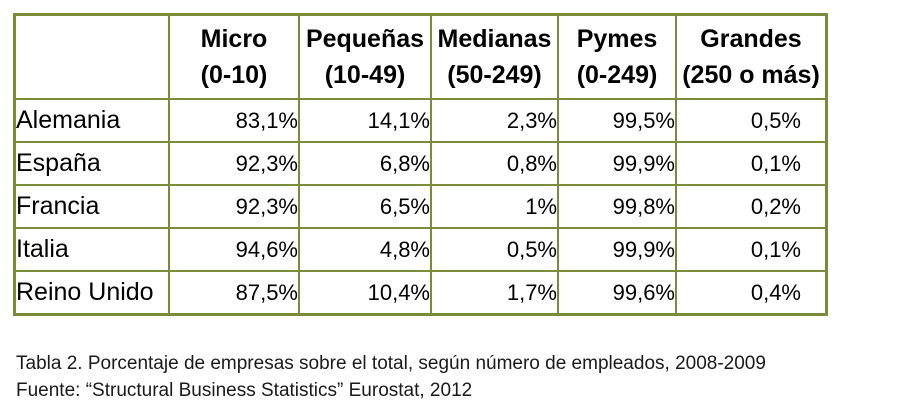 Image resolution: width=904 pixels, height=411 pixels. What do you see at coordinates (617, 120) in the screenshot?
I see `cell-value: 99,5%` at bounding box center [617, 120].